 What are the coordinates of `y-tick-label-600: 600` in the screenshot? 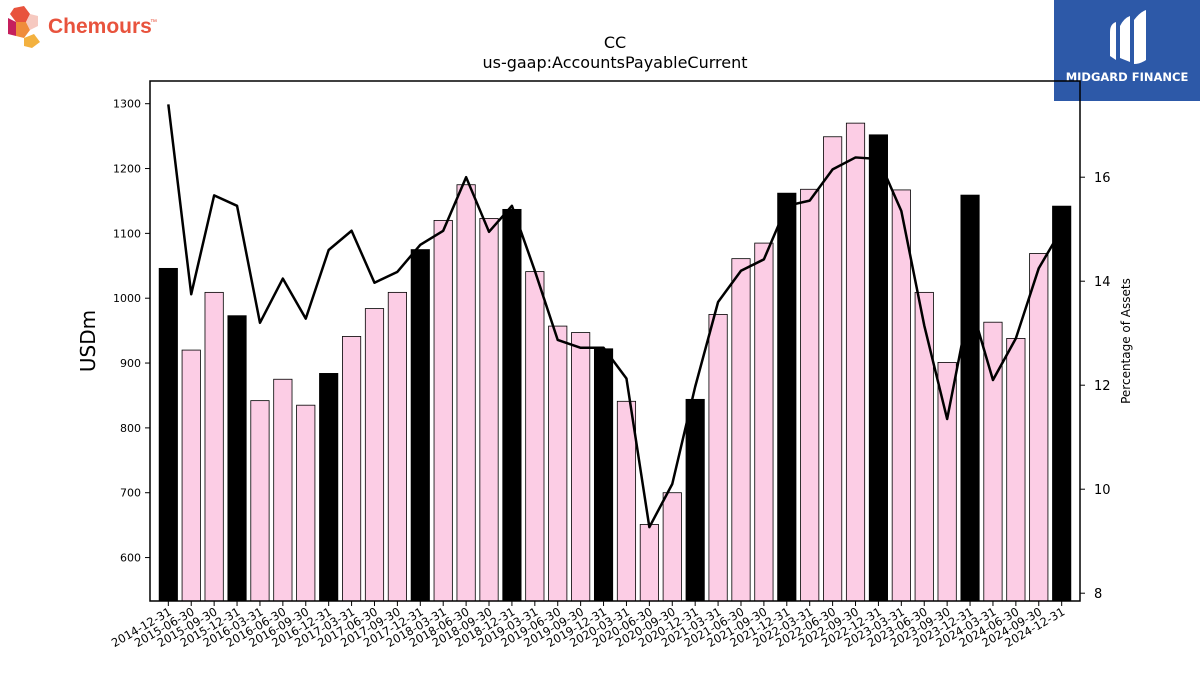 It's located at (130, 558).